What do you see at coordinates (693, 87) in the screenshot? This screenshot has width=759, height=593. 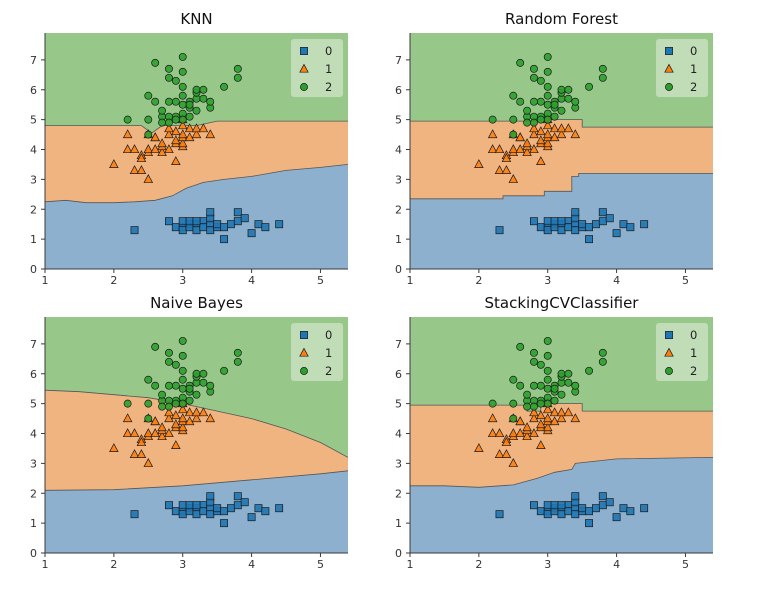 I see `legend-label-2: 2` at bounding box center [693, 87].